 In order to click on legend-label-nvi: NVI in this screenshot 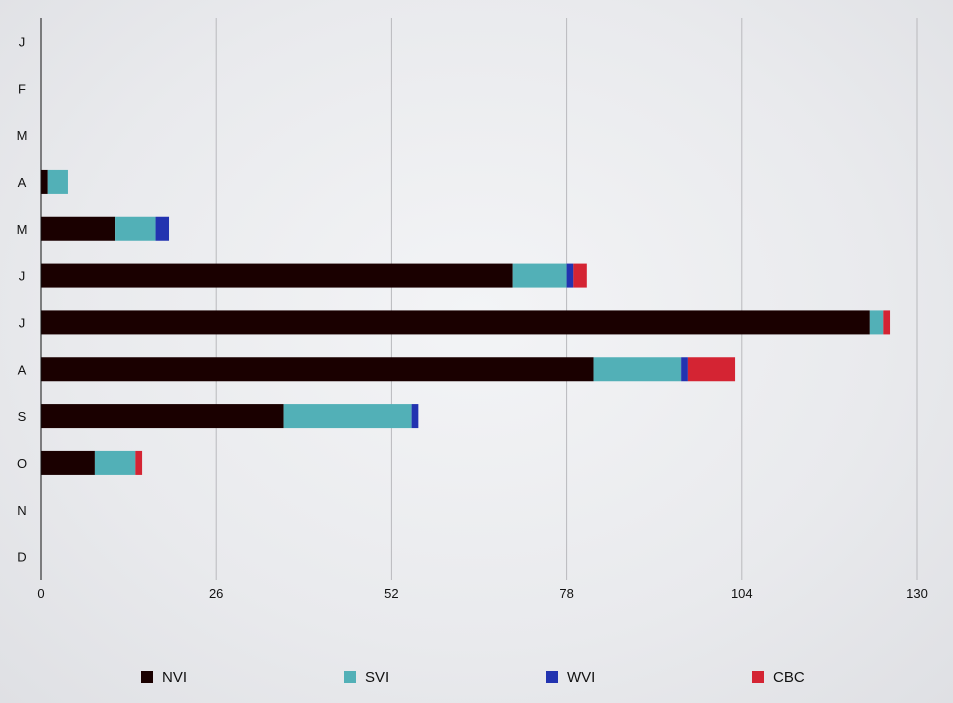, I will do `click(174, 677)`.